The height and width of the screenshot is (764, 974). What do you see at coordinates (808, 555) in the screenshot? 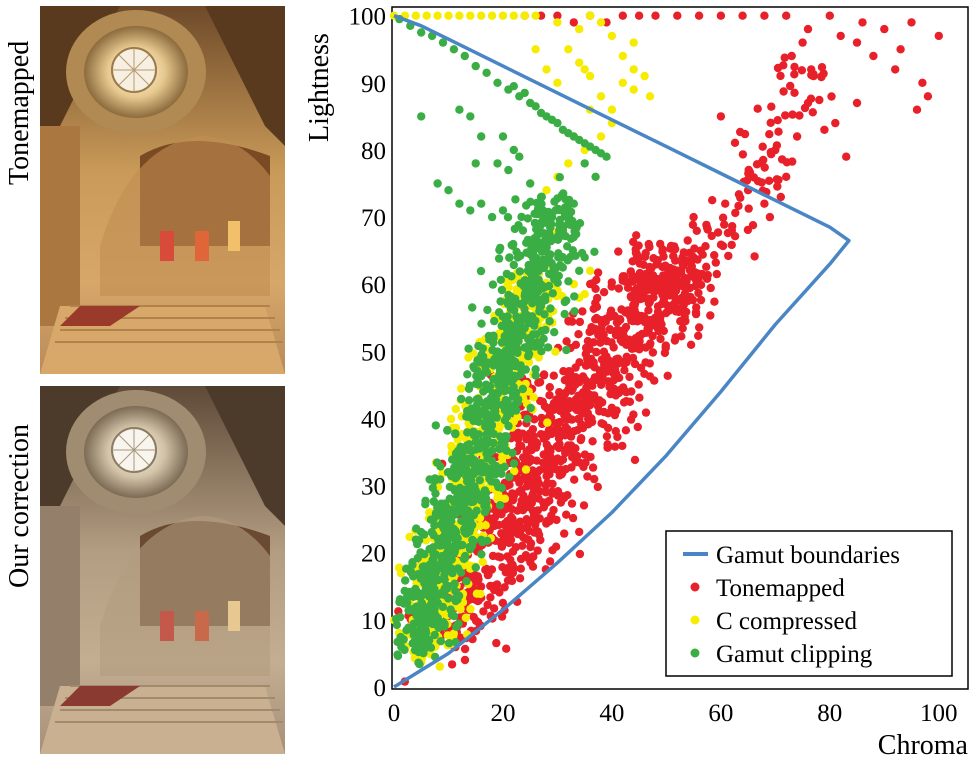
I see `legend-label-gamut-boundaries: Gamut boundaries` at bounding box center [808, 555].